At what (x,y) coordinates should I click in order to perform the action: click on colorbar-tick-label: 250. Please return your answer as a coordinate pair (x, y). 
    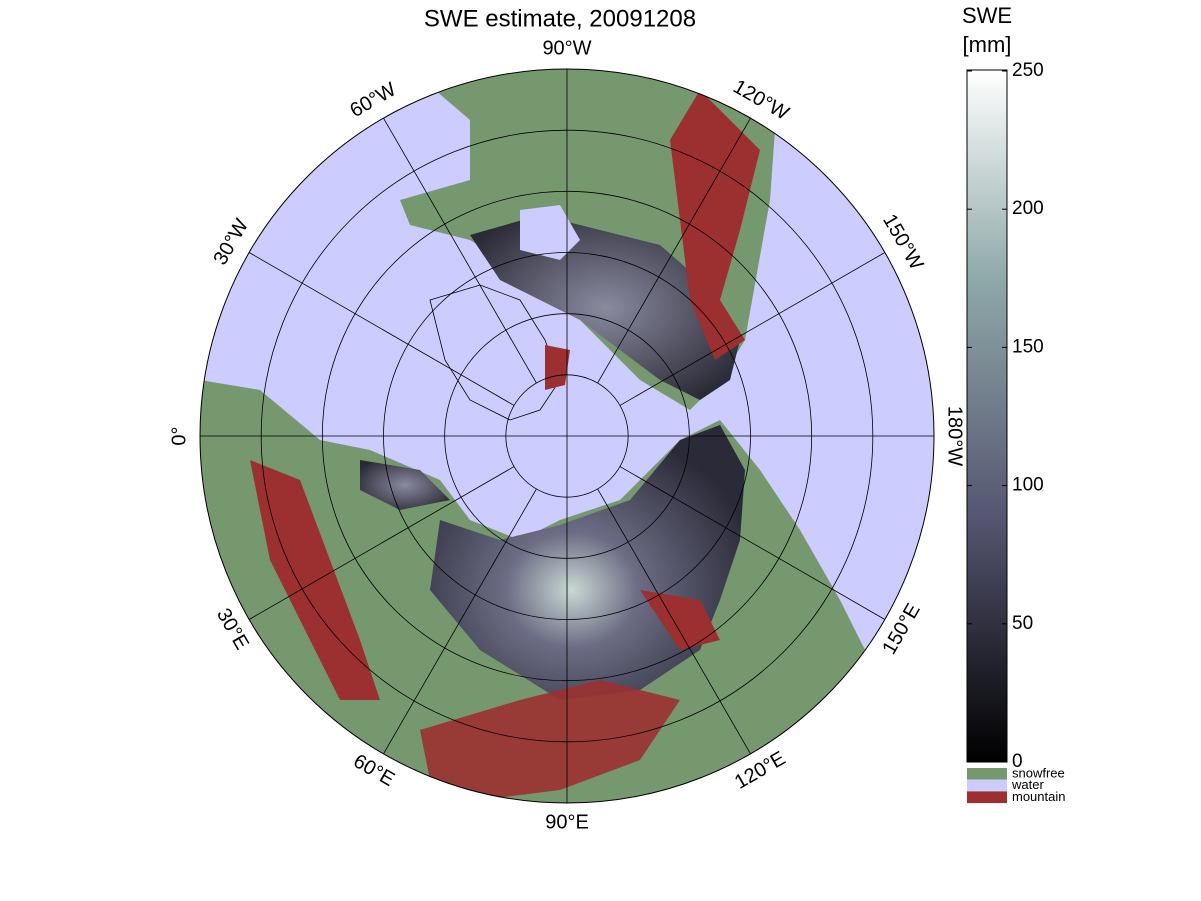
    Looking at the image, I should click on (1028, 70).